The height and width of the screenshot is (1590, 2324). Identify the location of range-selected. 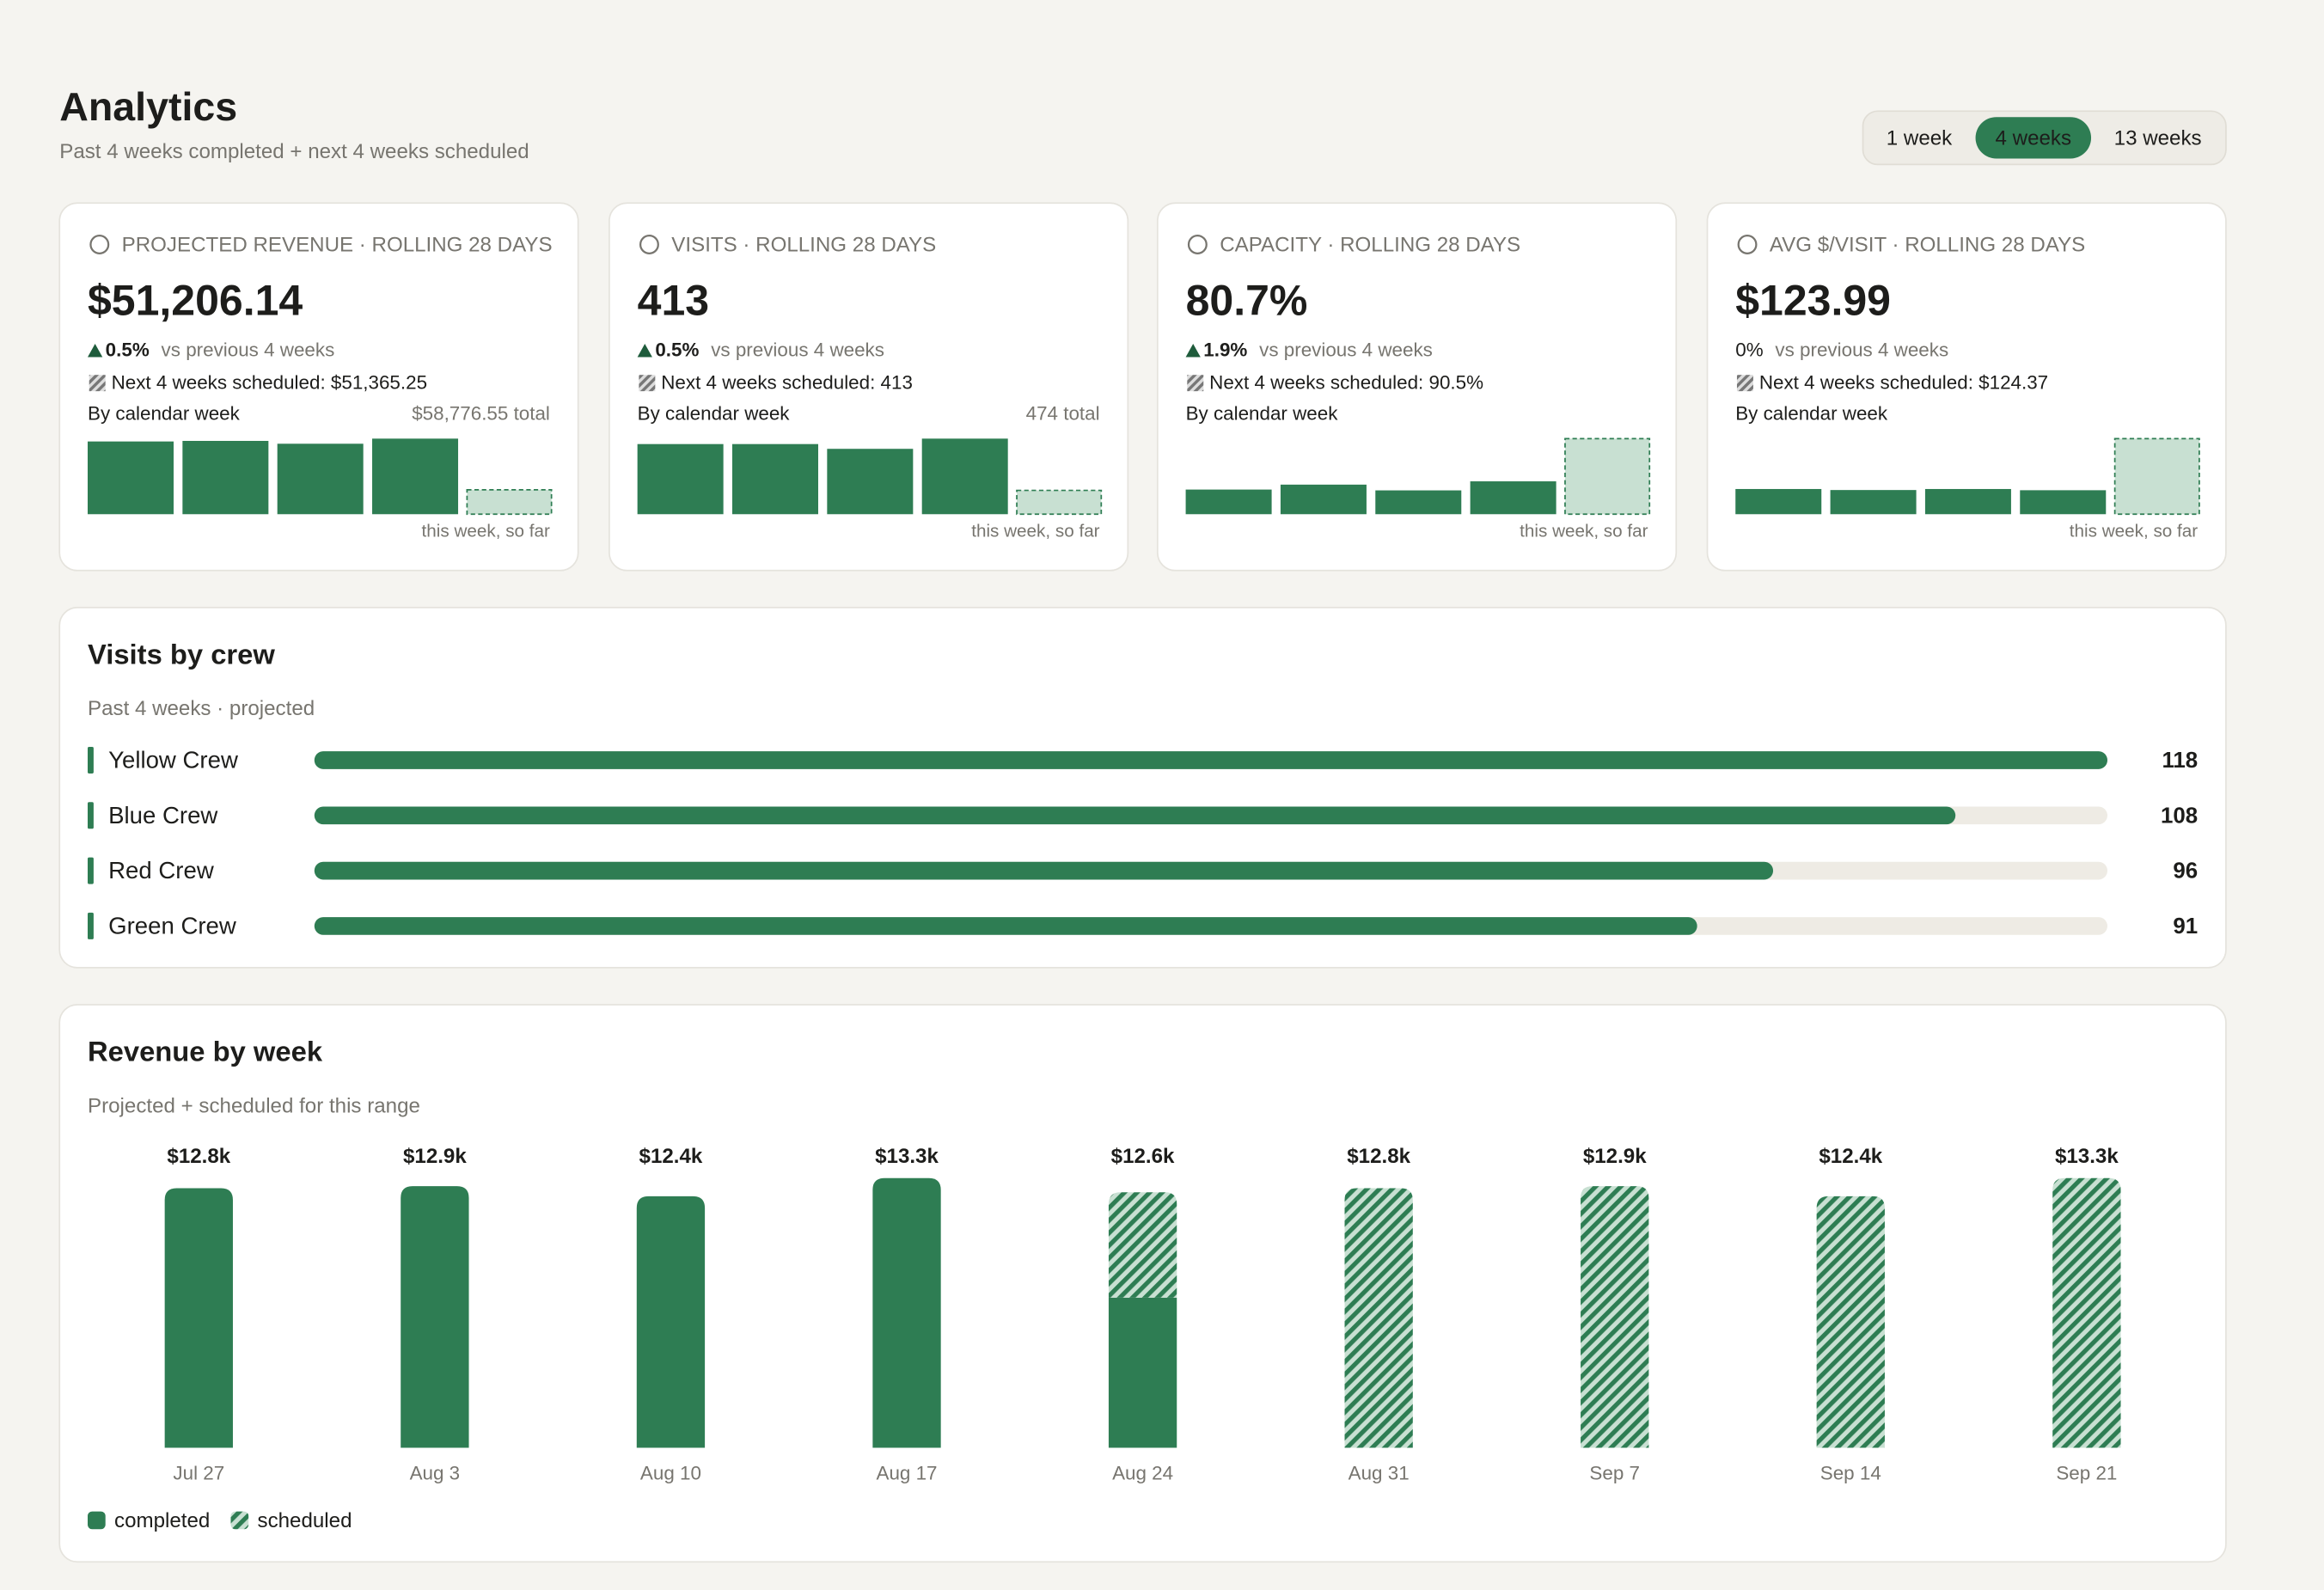
(2033, 138).